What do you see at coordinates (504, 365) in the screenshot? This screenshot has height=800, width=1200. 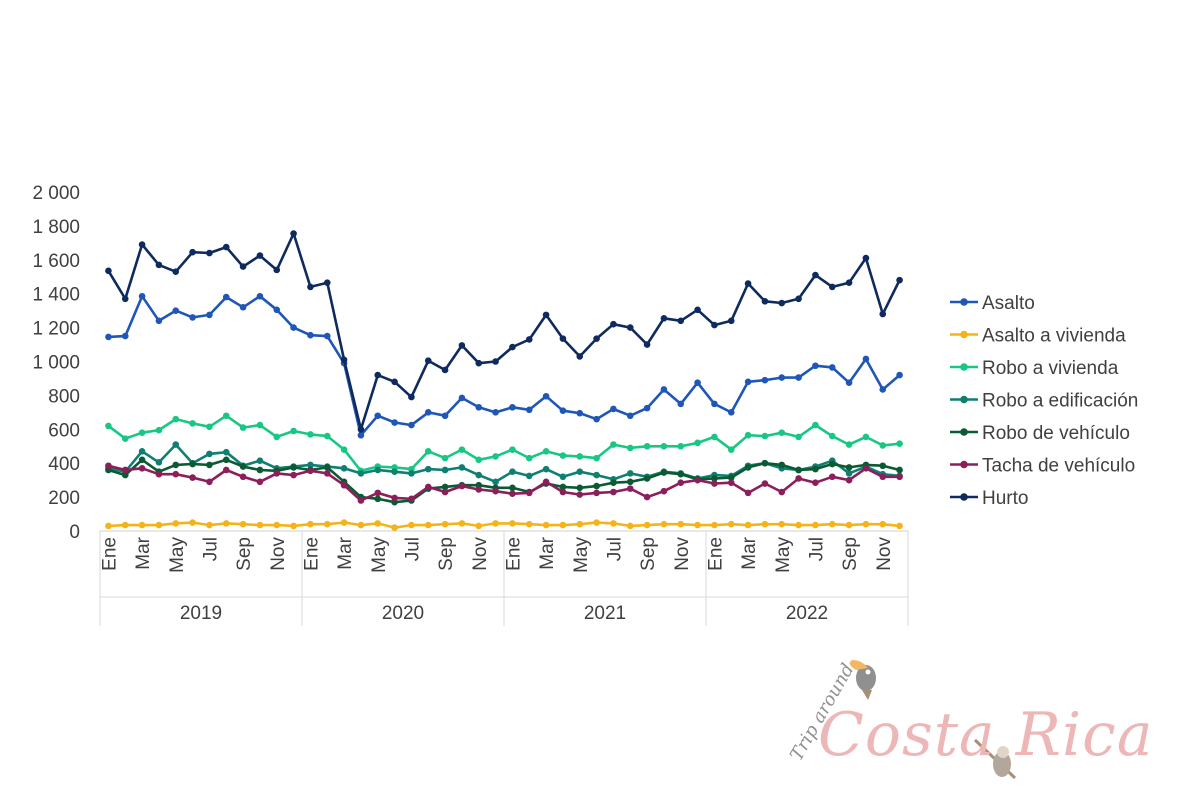 I see `series-asalto` at bounding box center [504, 365].